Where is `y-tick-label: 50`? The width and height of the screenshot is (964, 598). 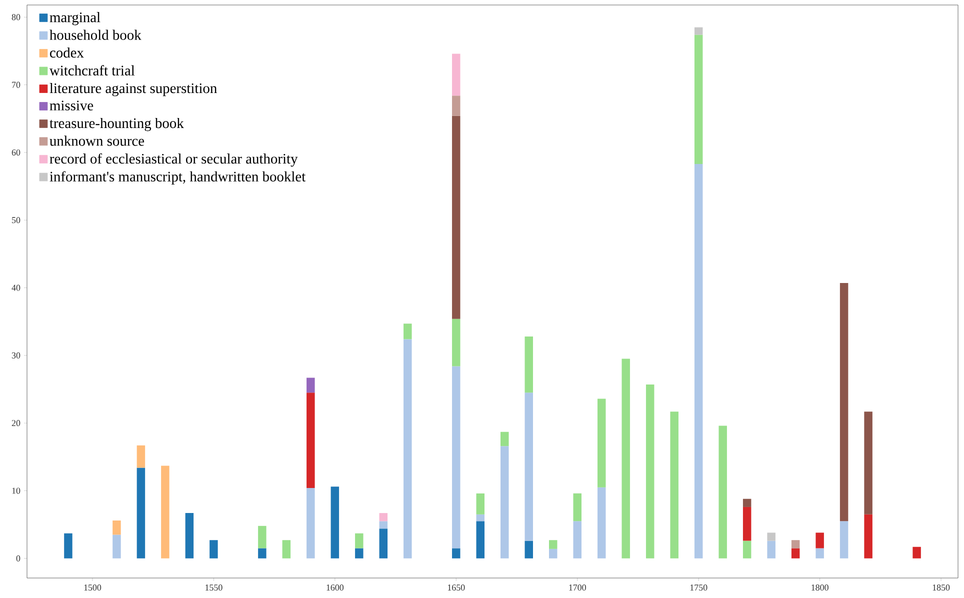 y-tick-label: 50 is located at coordinates (16, 220).